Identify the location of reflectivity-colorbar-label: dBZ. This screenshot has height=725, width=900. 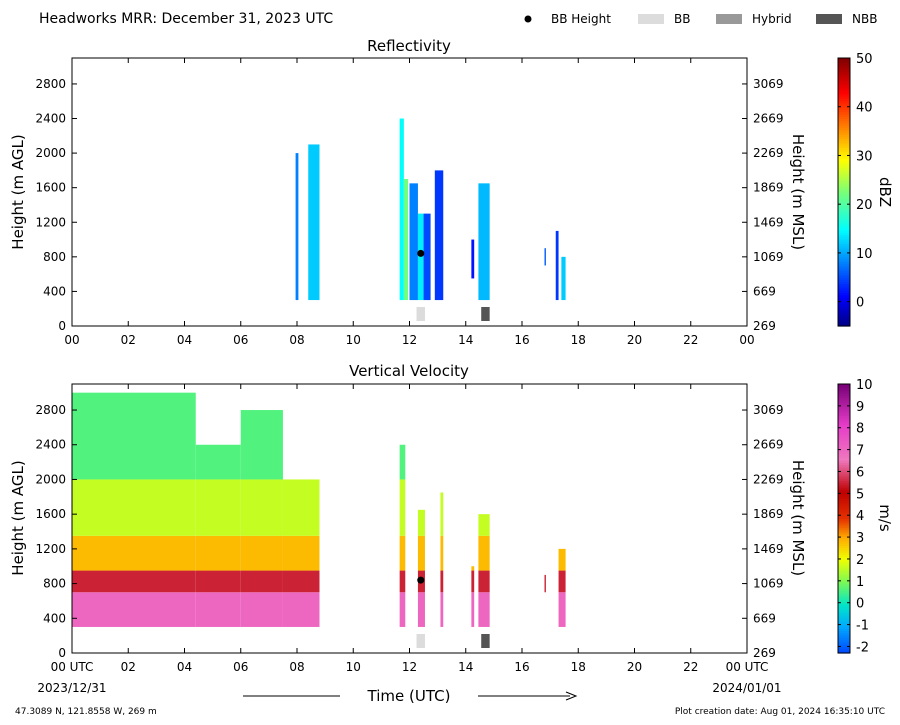
(885, 192).